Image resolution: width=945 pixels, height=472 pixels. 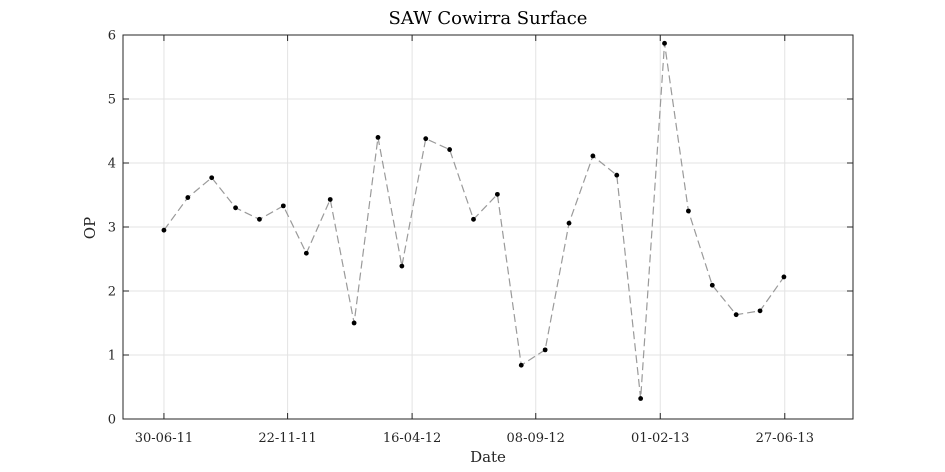 What do you see at coordinates (112, 36) in the screenshot?
I see `y-tick-label: 6` at bounding box center [112, 36].